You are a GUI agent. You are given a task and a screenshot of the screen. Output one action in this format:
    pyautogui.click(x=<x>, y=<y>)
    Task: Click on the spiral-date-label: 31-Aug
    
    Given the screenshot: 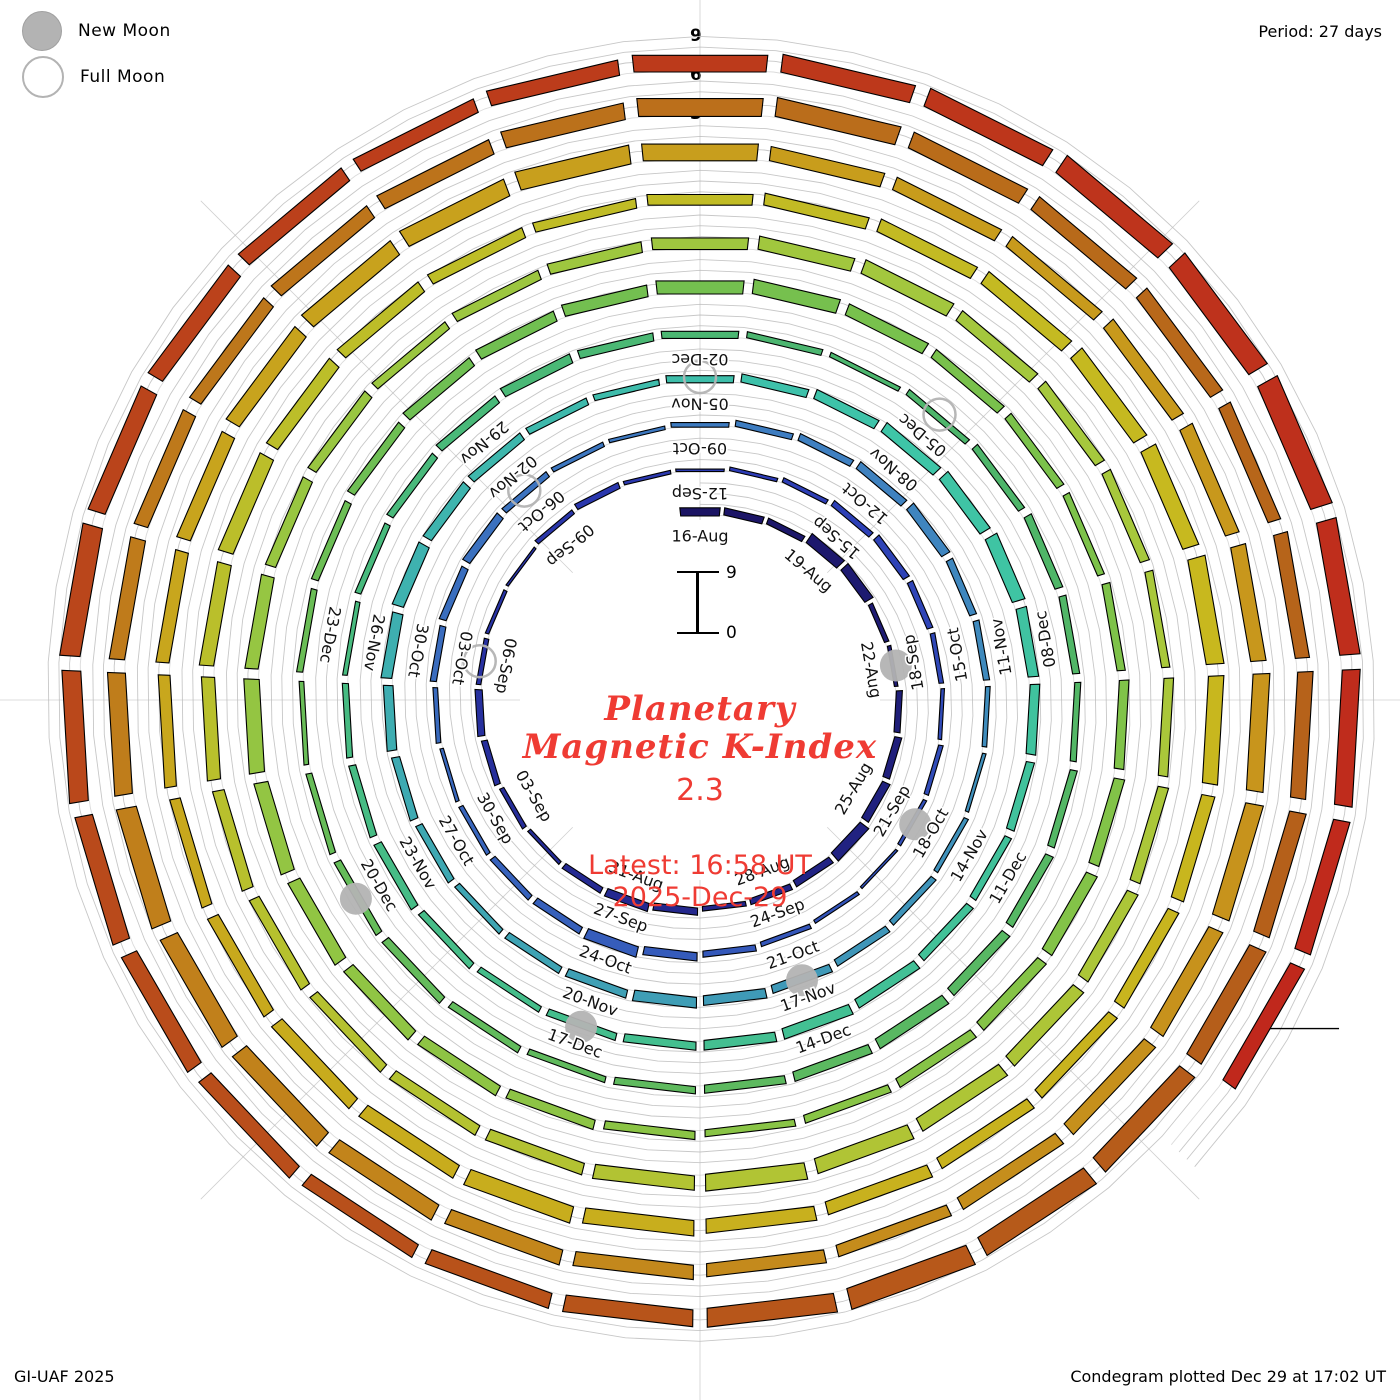 What is the action you would take?
    pyautogui.click(x=636, y=875)
    